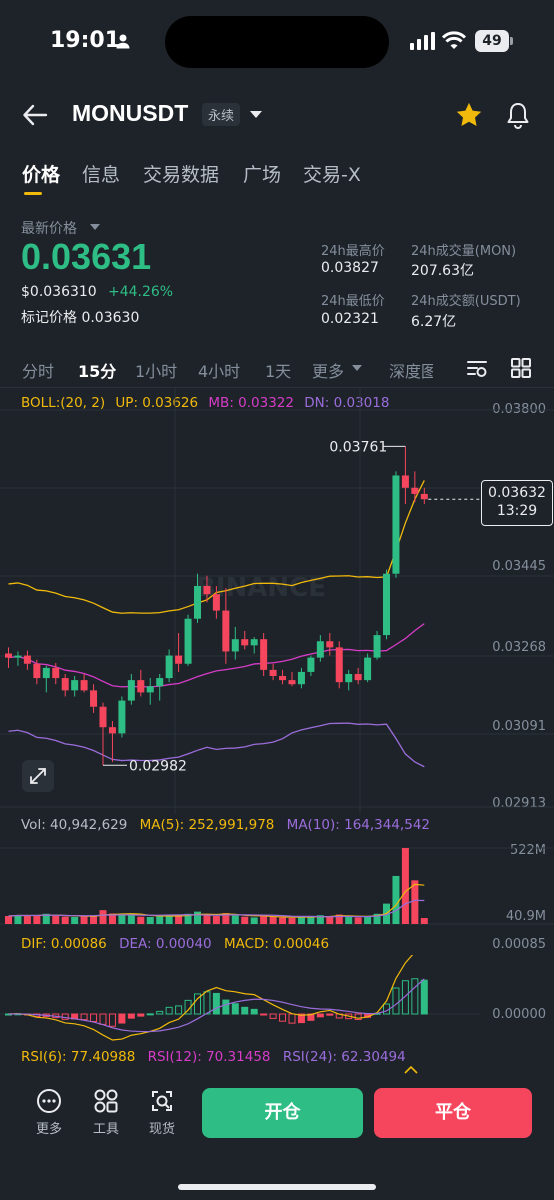 Image resolution: width=554 pixels, height=1200 pixels. I want to click on open-position-button: 开仓, so click(282, 1113).